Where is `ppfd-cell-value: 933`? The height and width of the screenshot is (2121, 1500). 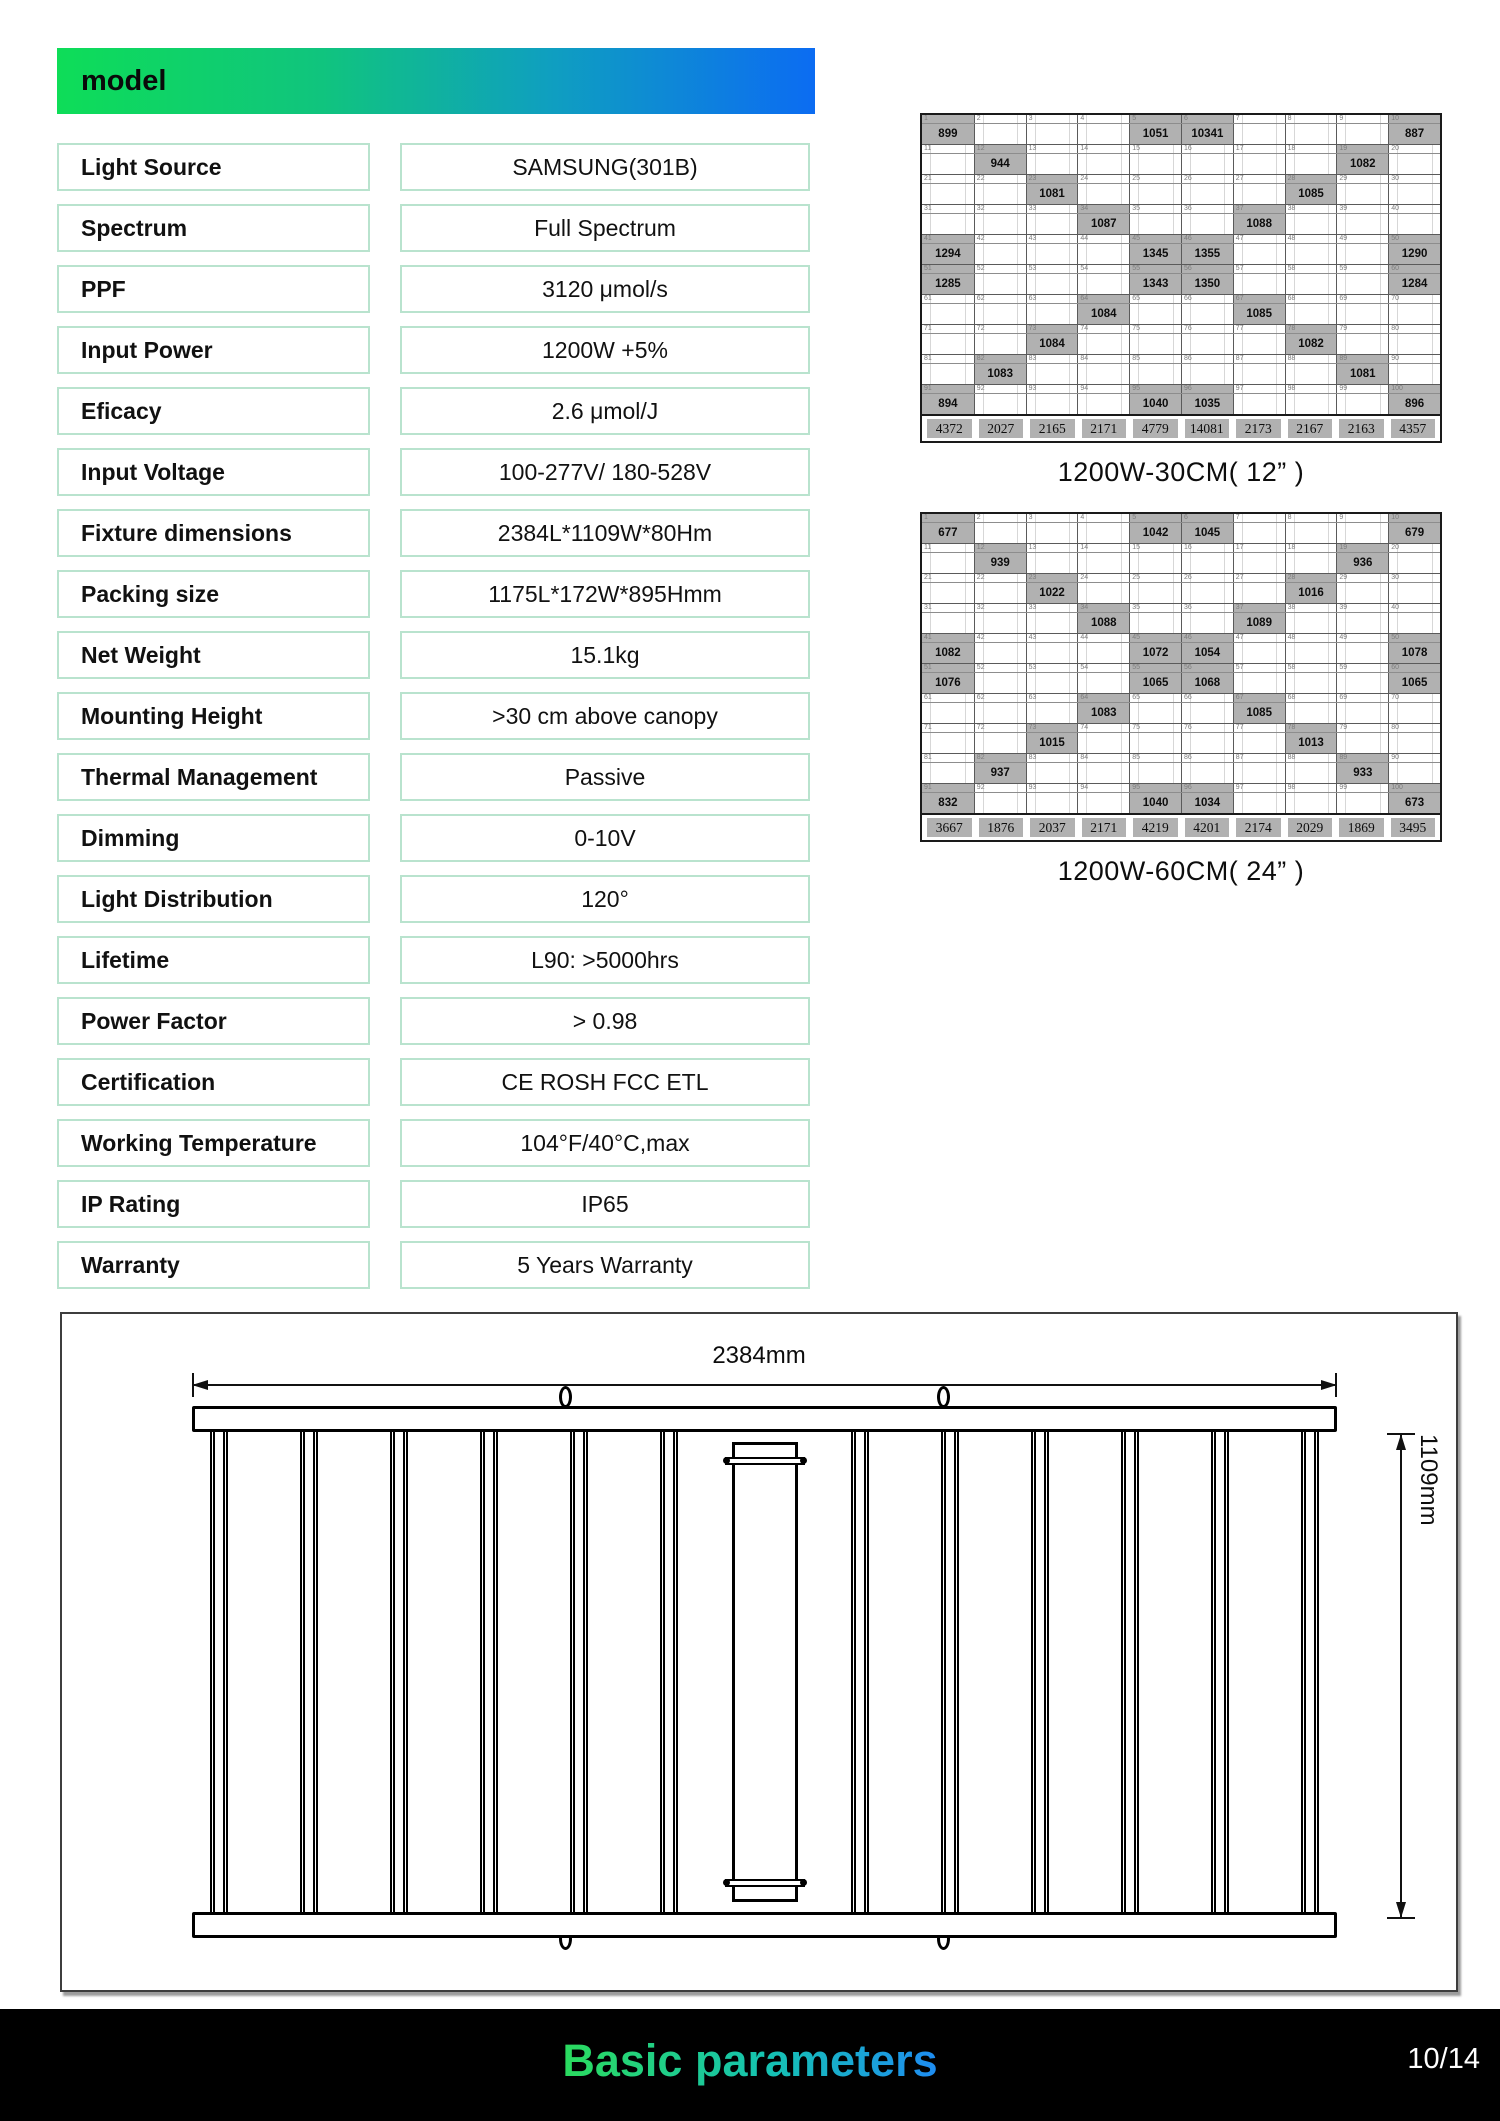
ppfd-cell-value: 933 is located at coordinates (1363, 772).